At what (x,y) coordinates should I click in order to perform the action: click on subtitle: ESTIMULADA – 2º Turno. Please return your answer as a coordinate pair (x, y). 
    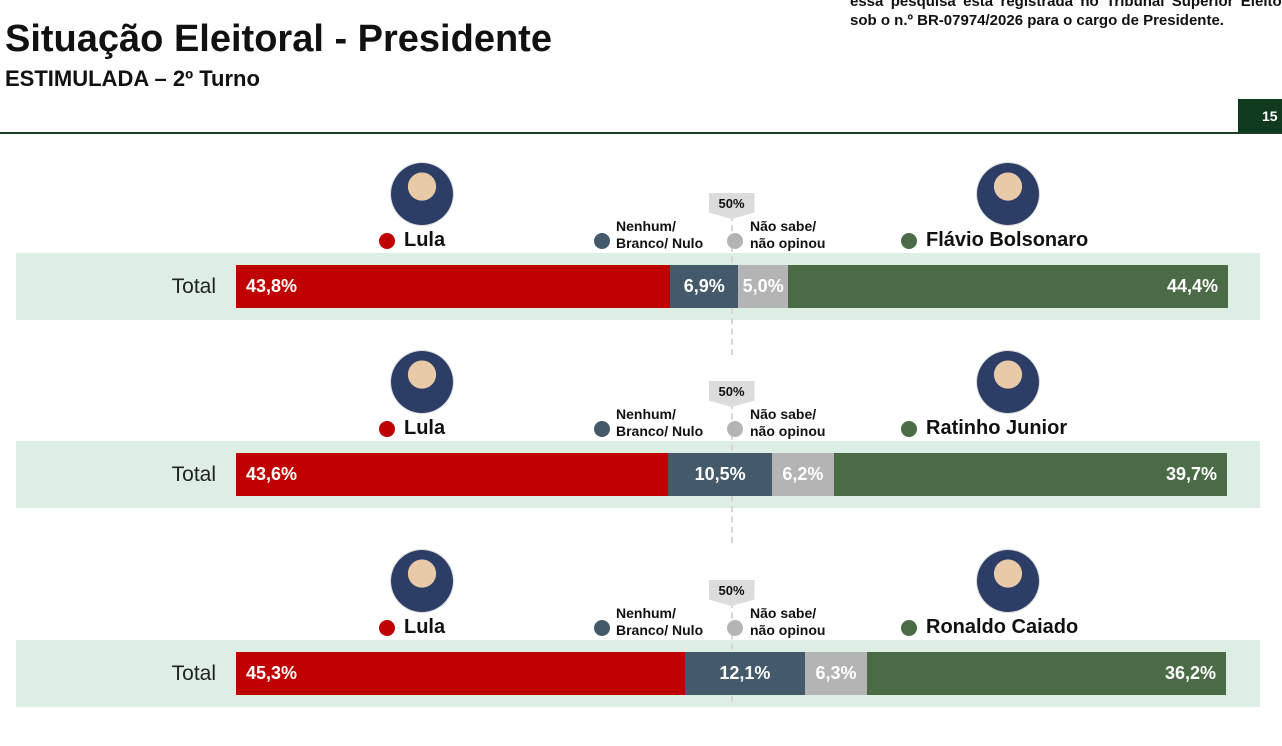
    Looking at the image, I should click on (132, 78).